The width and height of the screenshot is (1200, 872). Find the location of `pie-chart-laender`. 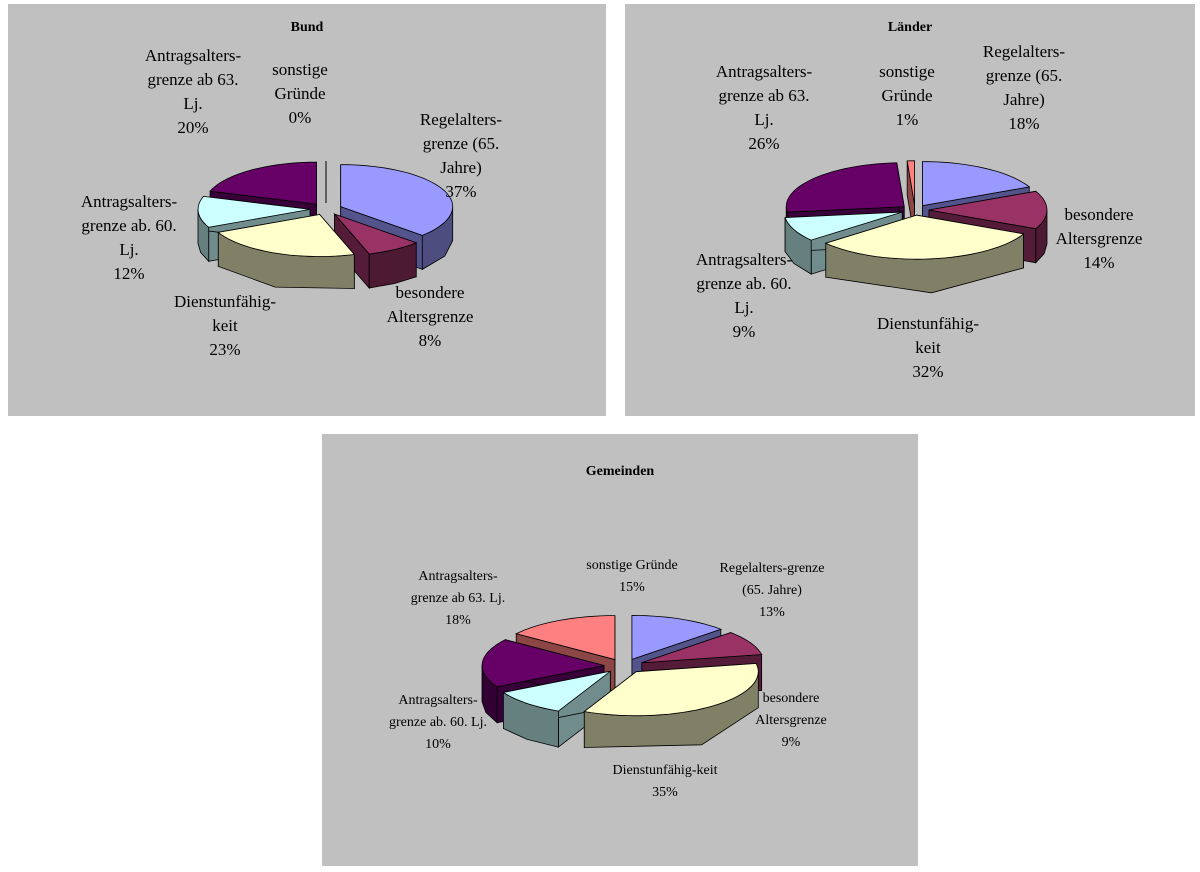

pie-chart-laender is located at coordinates (916, 227).